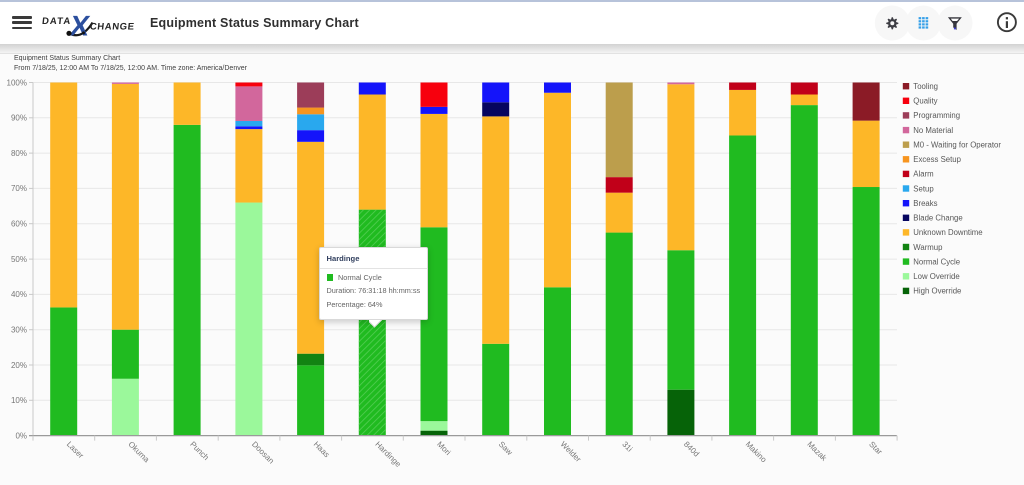  What do you see at coordinates (571, 452) in the screenshot?
I see `svg-text: Welder` at bounding box center [571, 452].